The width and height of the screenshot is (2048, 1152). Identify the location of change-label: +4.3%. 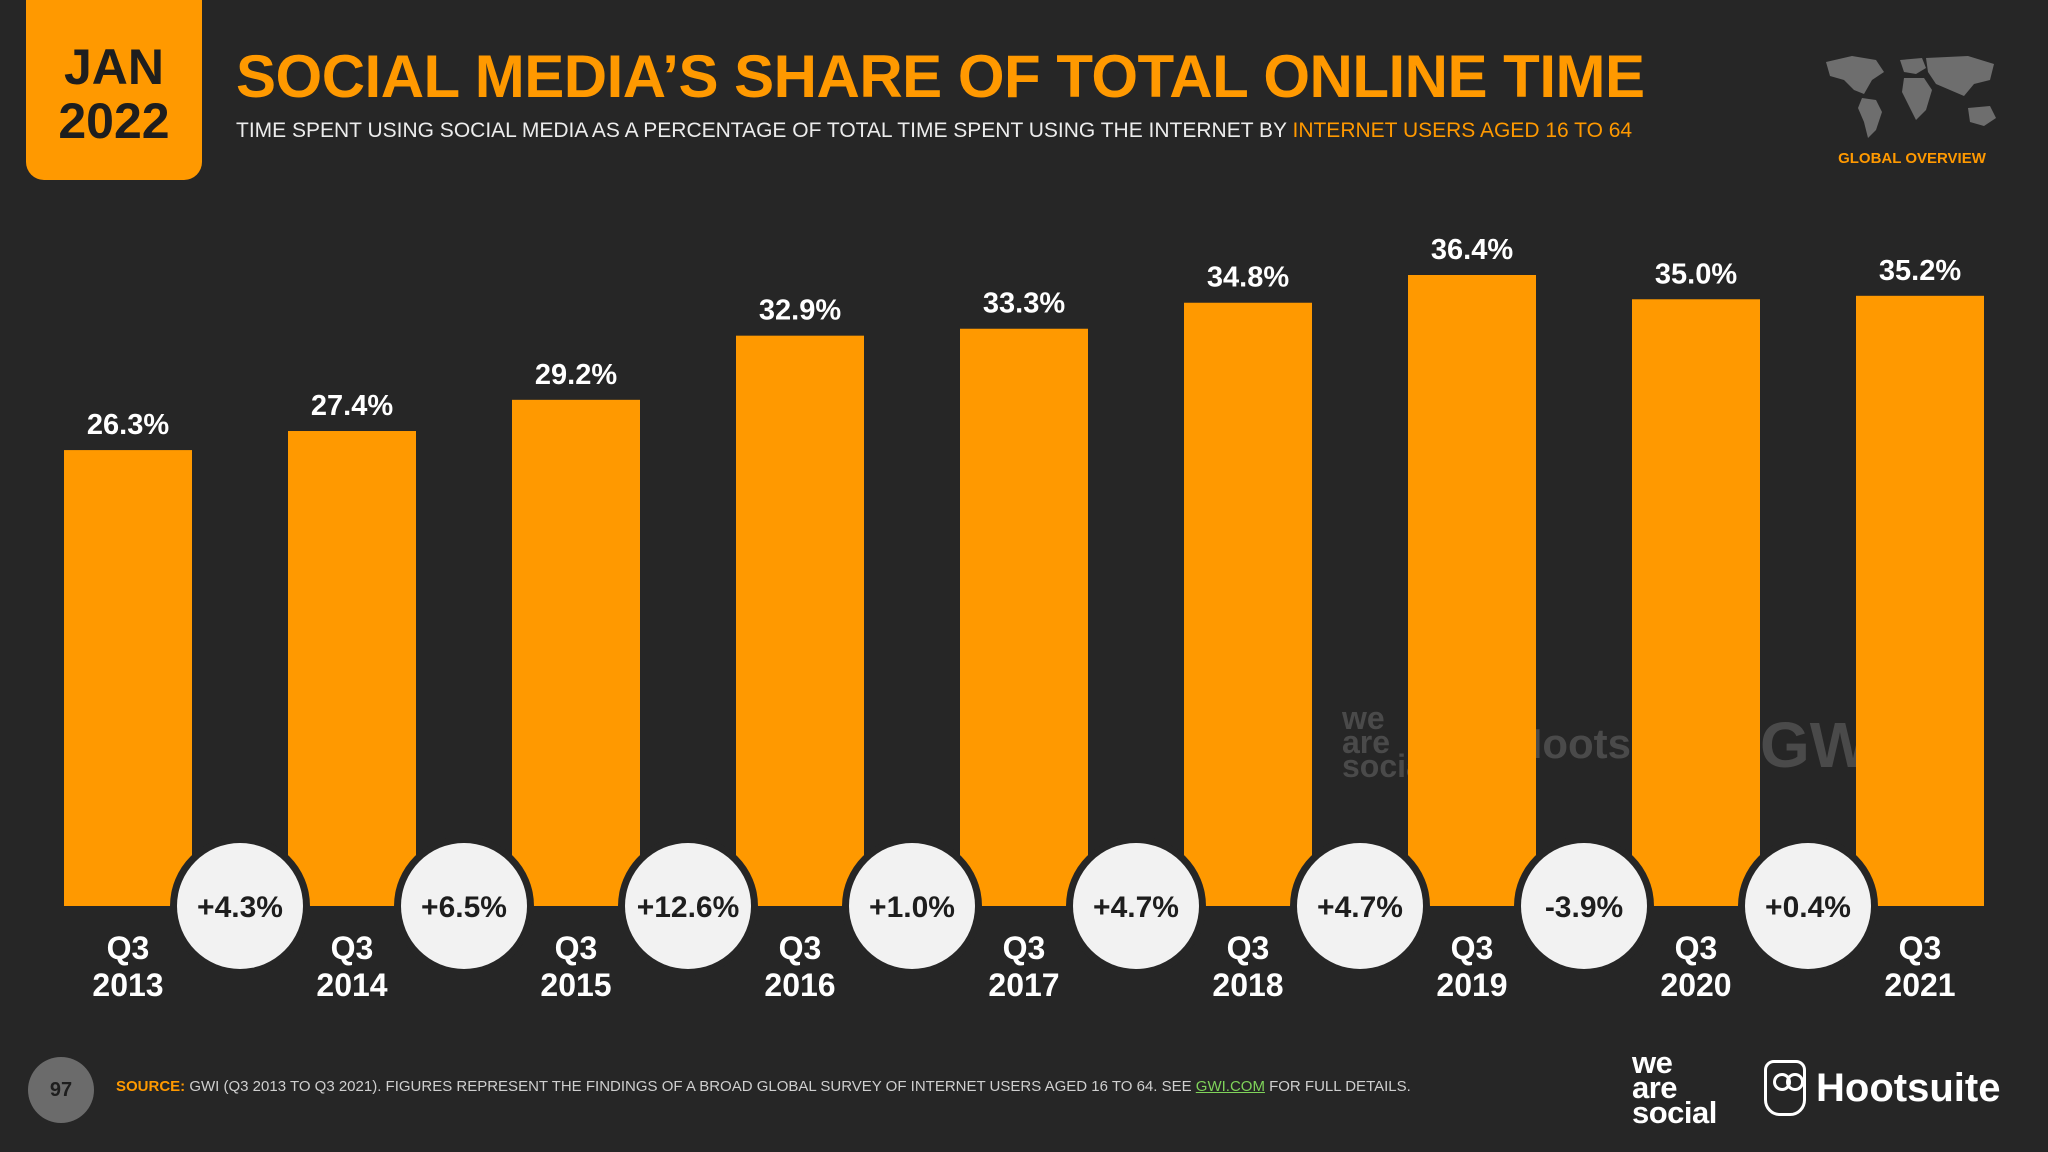
(240, 907).